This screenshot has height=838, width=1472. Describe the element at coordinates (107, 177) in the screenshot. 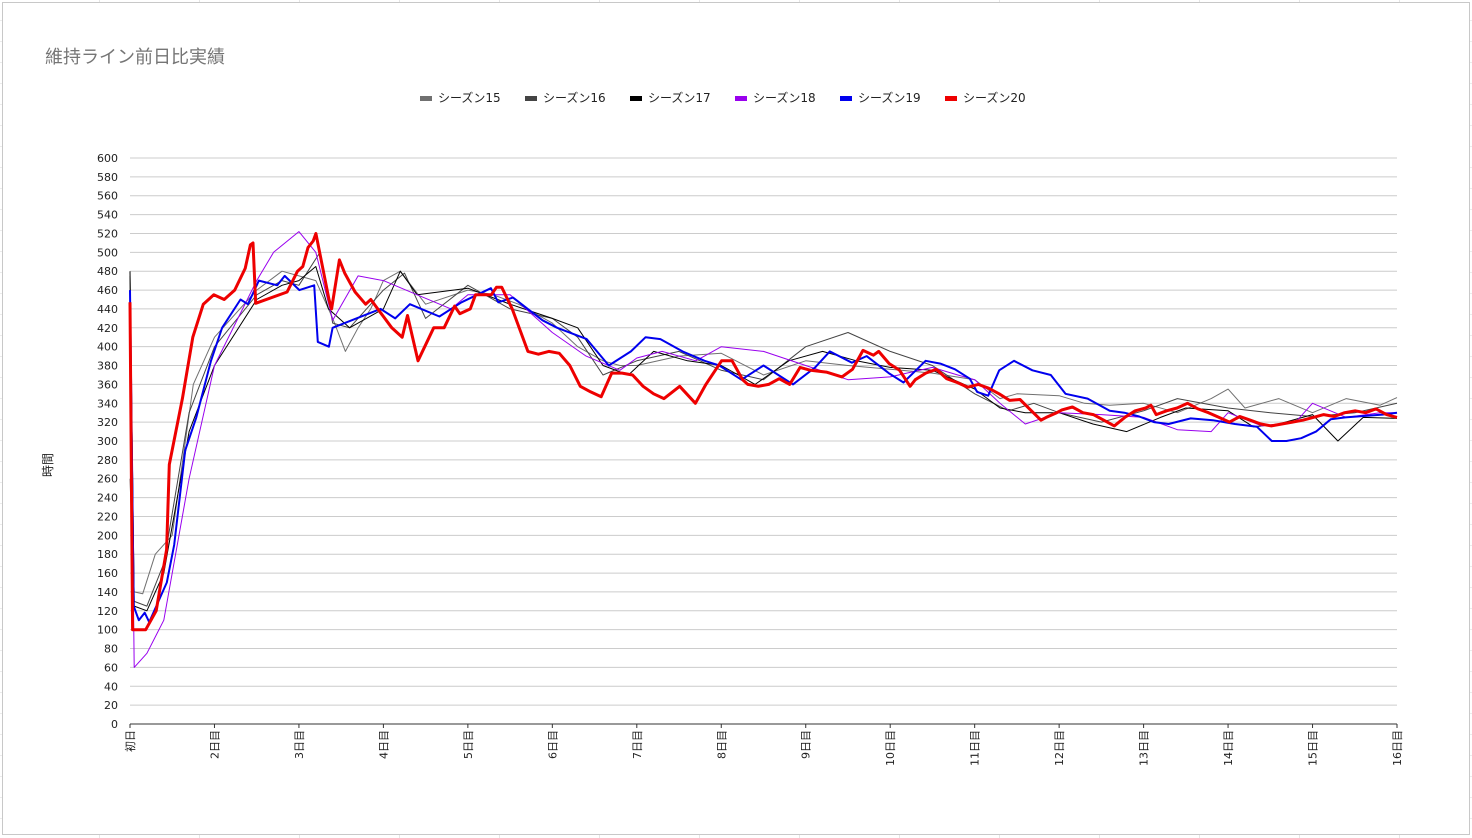

I see `y-tick-label: 580` at that location.